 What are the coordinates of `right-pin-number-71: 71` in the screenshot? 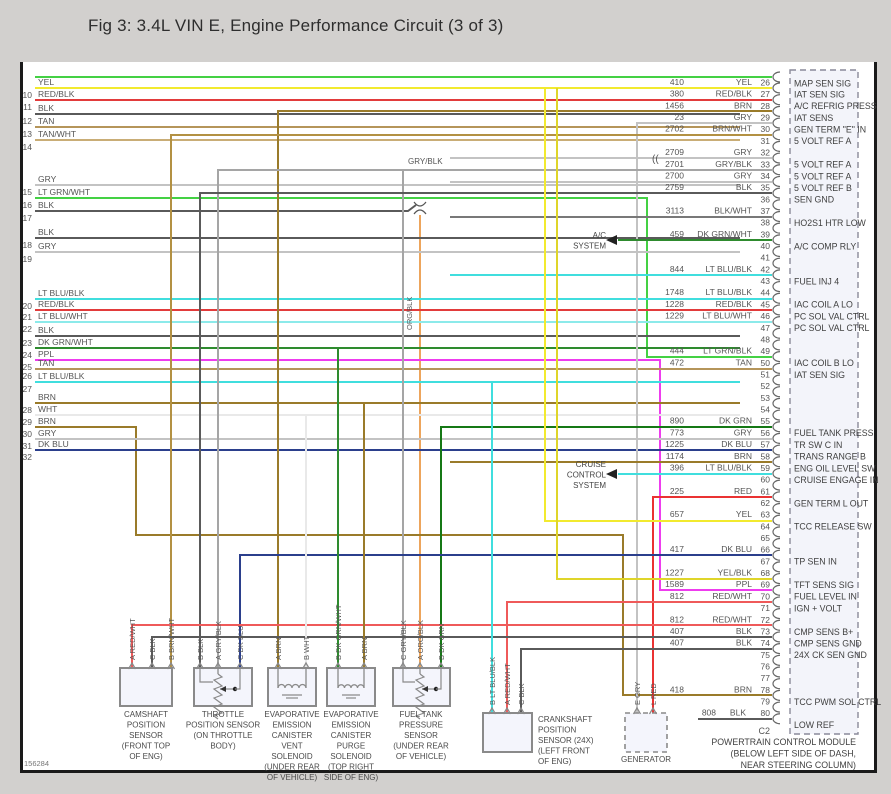 It's located at (766, 608).